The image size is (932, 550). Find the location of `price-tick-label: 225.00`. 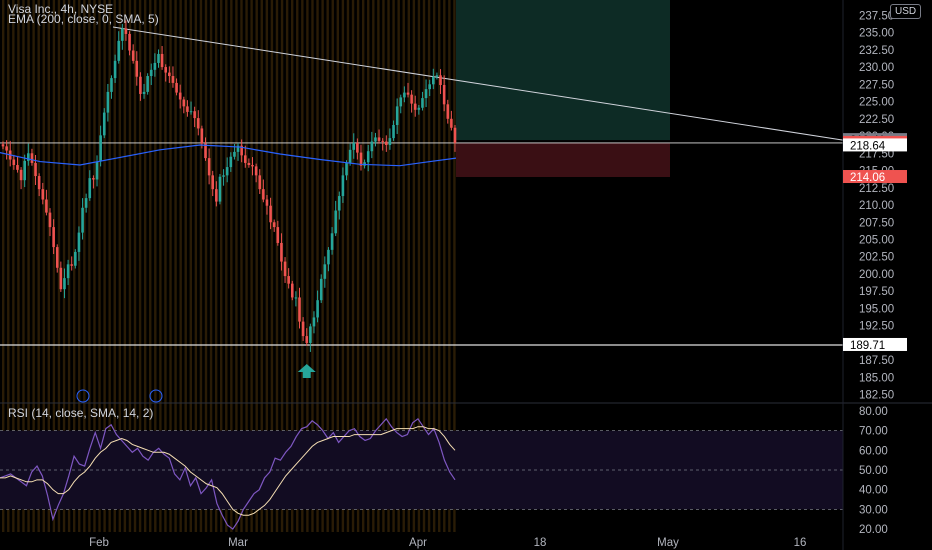

price-tick-label: 225.00 is located at coordinates (876, 103).